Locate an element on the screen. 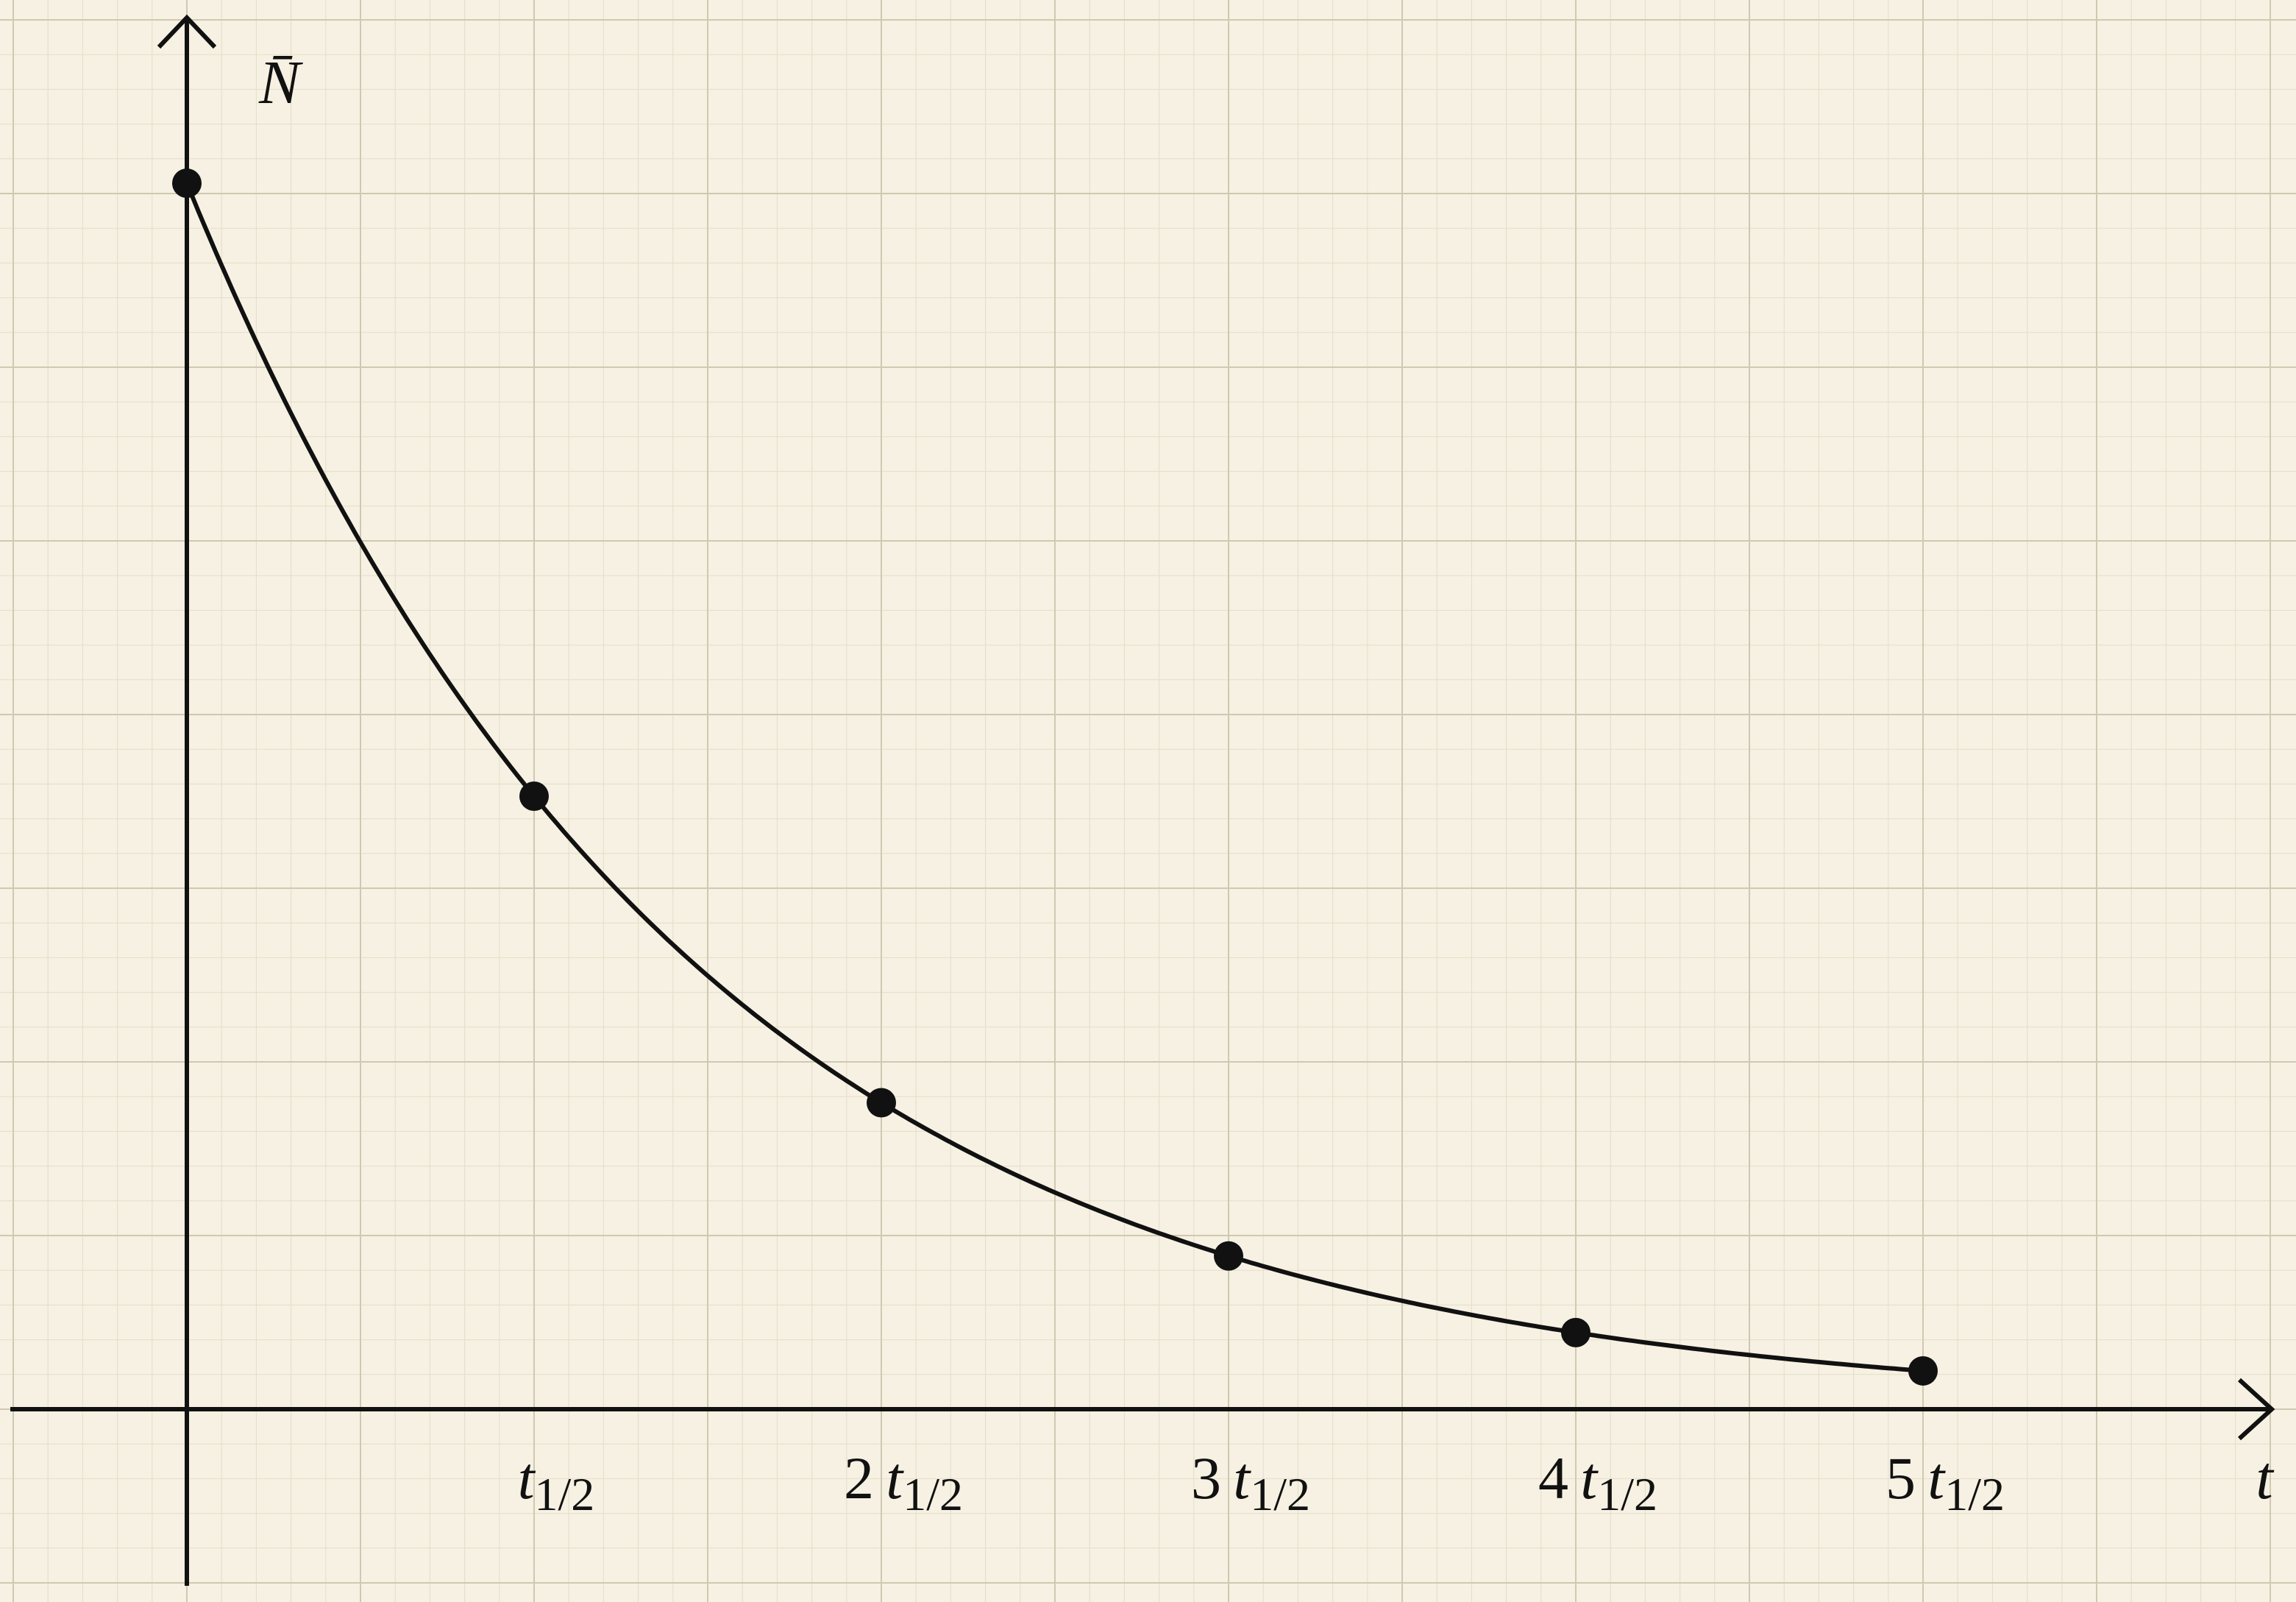  x-tick-label: 4 t1/2 is located at coordinates (1597, 1483).